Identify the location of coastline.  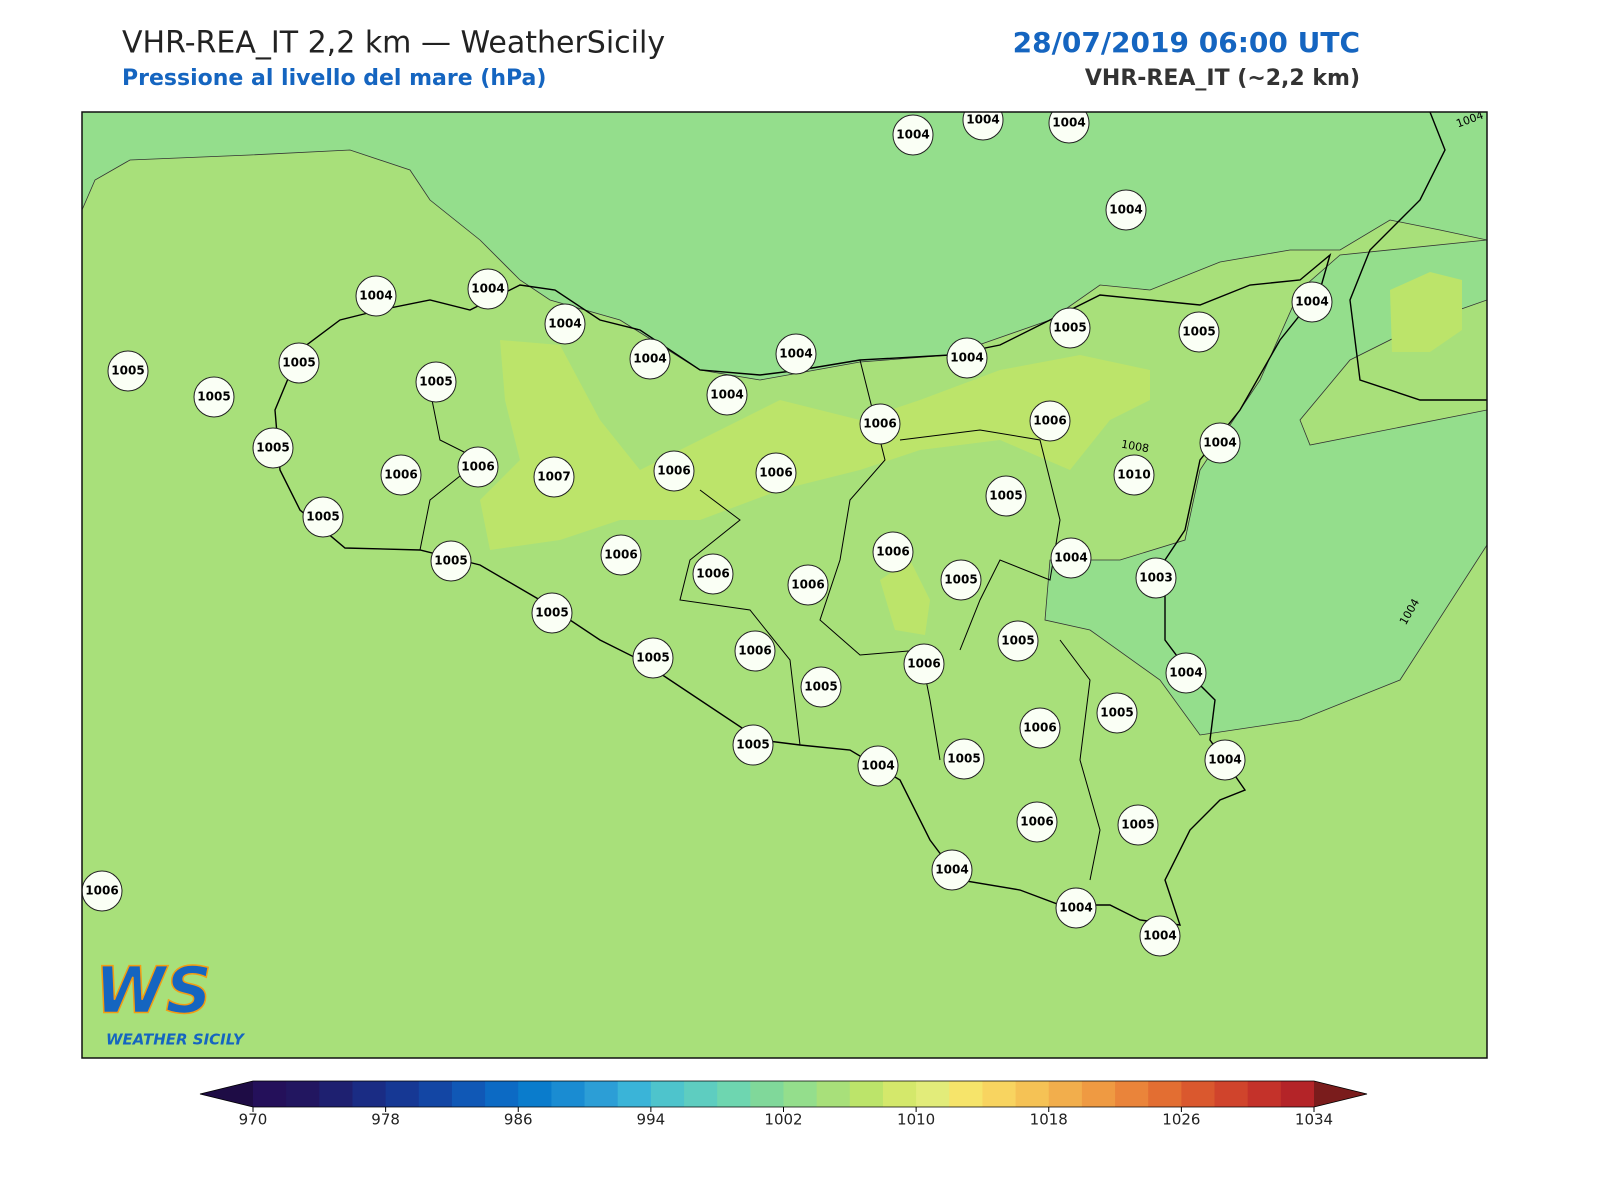
(1418, 256).